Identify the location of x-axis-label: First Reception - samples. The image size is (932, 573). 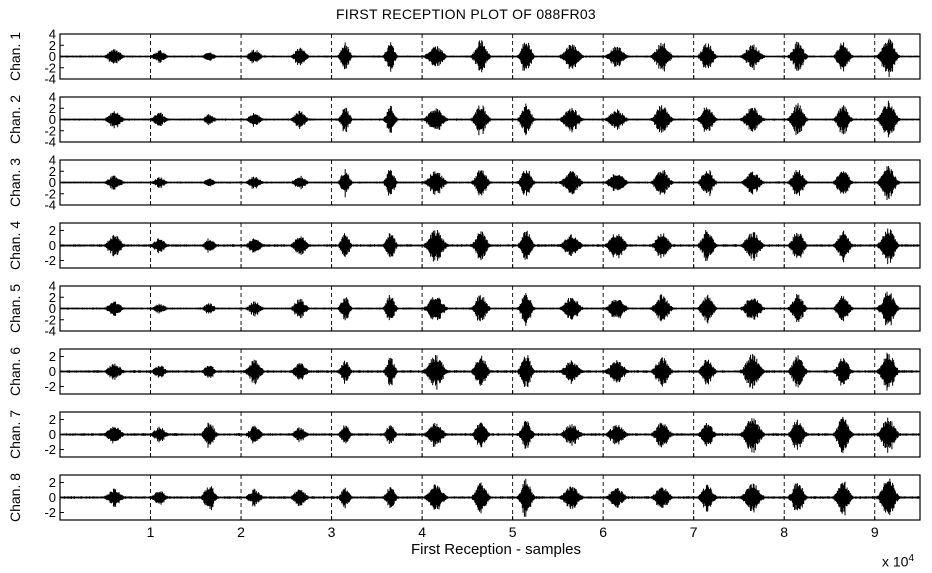
(496, 549).